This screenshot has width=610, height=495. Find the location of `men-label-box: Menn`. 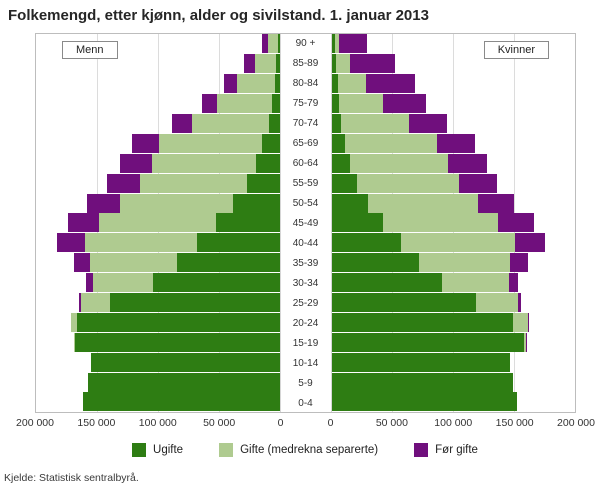

men-label-box: Menn is located at coordinates (90, 50).